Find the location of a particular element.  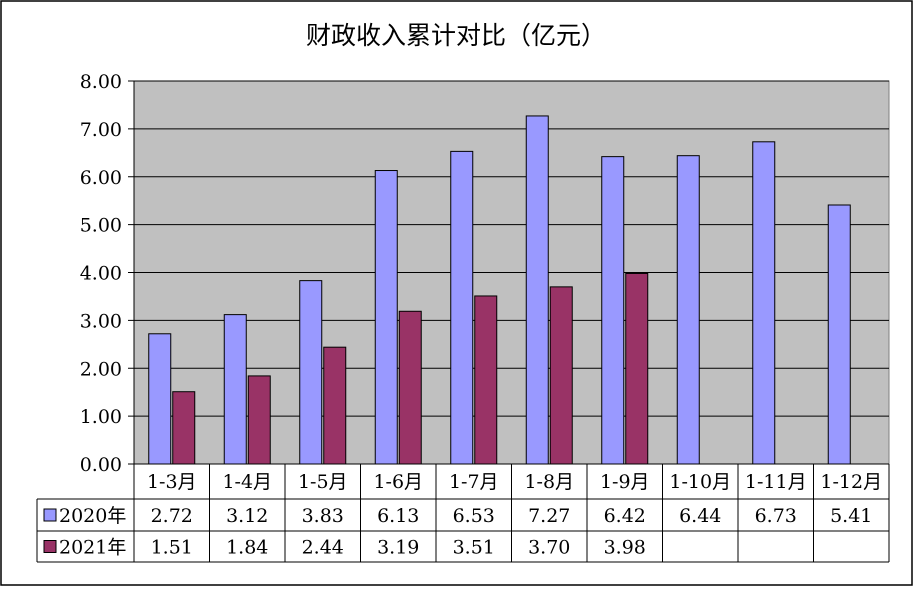

bar-2021年-1-7月 is located at coordinates (486, 380).